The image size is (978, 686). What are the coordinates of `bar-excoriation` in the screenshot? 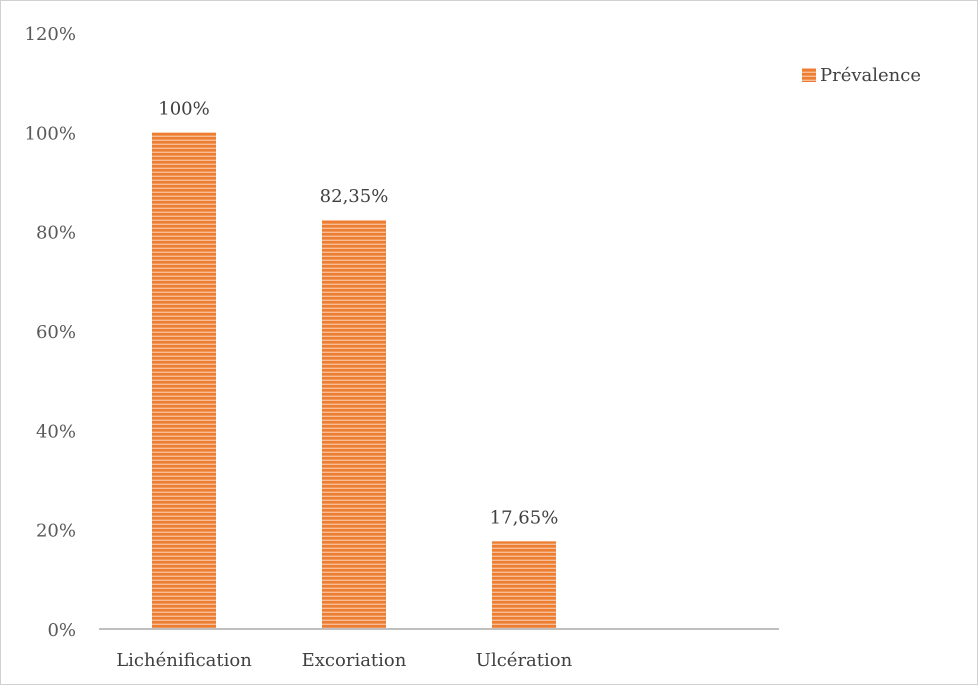 It's located at (354, 424).